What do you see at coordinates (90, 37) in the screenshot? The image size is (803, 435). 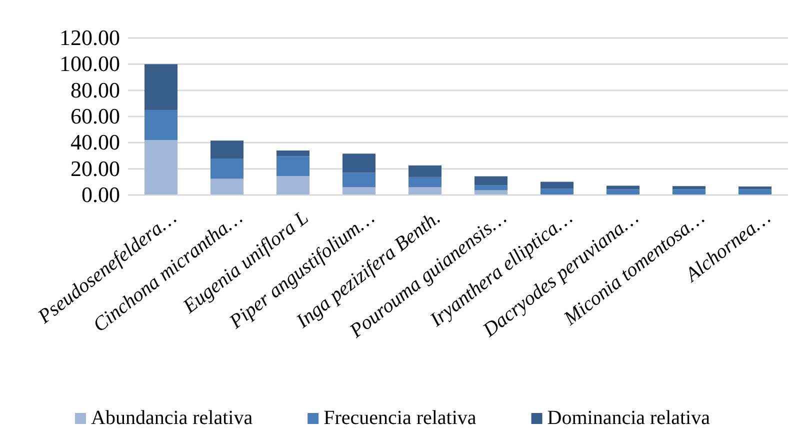 I see `y-tick-label: 120.00` at bounding box center [90, 37].